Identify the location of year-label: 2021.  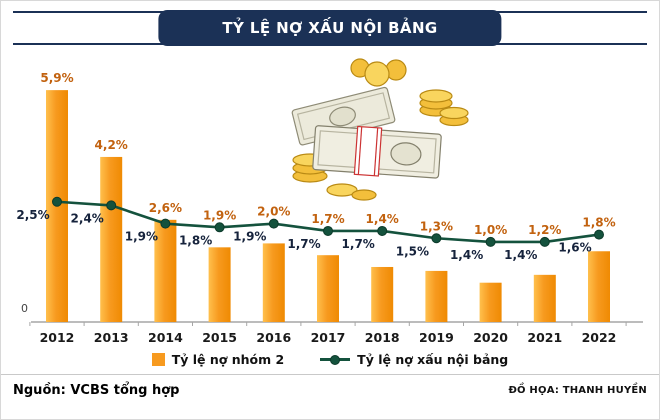
(544, 337).